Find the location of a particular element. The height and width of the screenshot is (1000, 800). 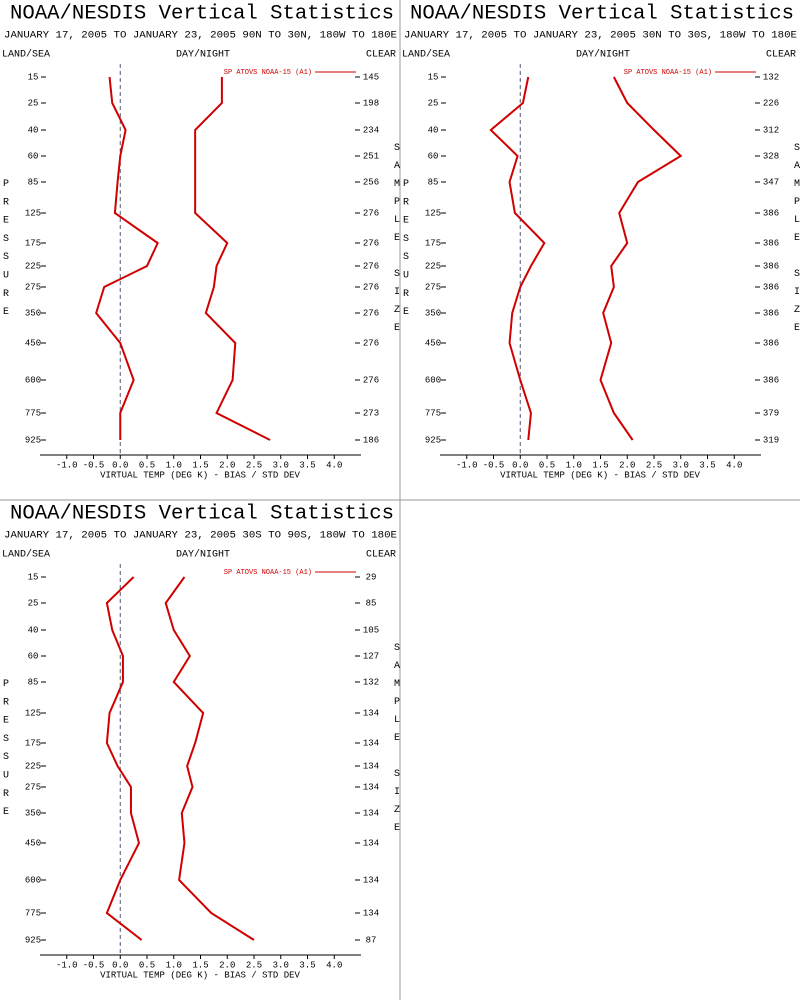

sample-size-label: 319 is located at coordinates (771, 440).